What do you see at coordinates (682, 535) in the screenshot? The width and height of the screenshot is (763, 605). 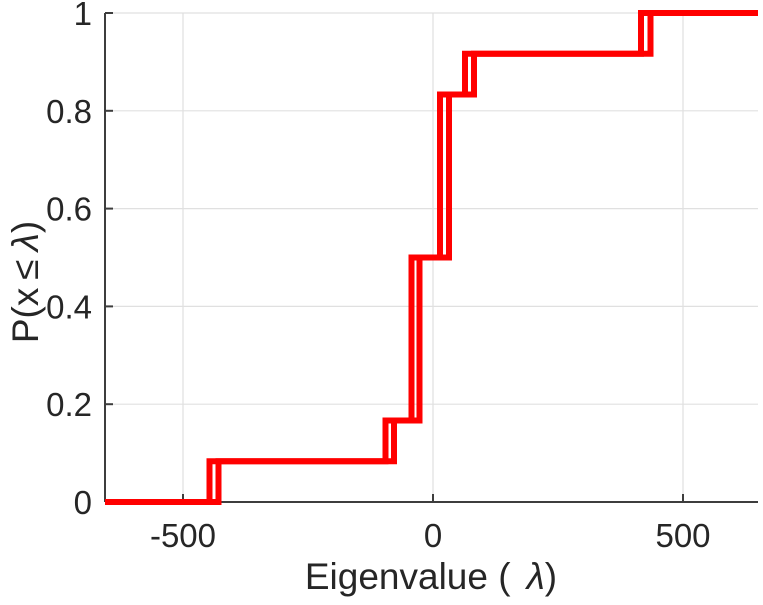 I see `x-tick-label: 500` at bounding box center [682, 535].